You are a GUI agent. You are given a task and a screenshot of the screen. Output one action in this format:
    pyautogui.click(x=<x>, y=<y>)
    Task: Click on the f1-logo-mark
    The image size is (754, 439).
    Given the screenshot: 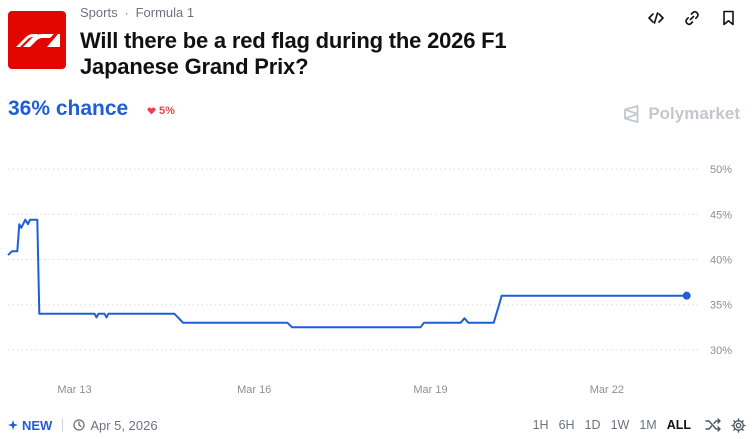 What is the action you would take?
    pyautogui.click(x=38, y=40)
    